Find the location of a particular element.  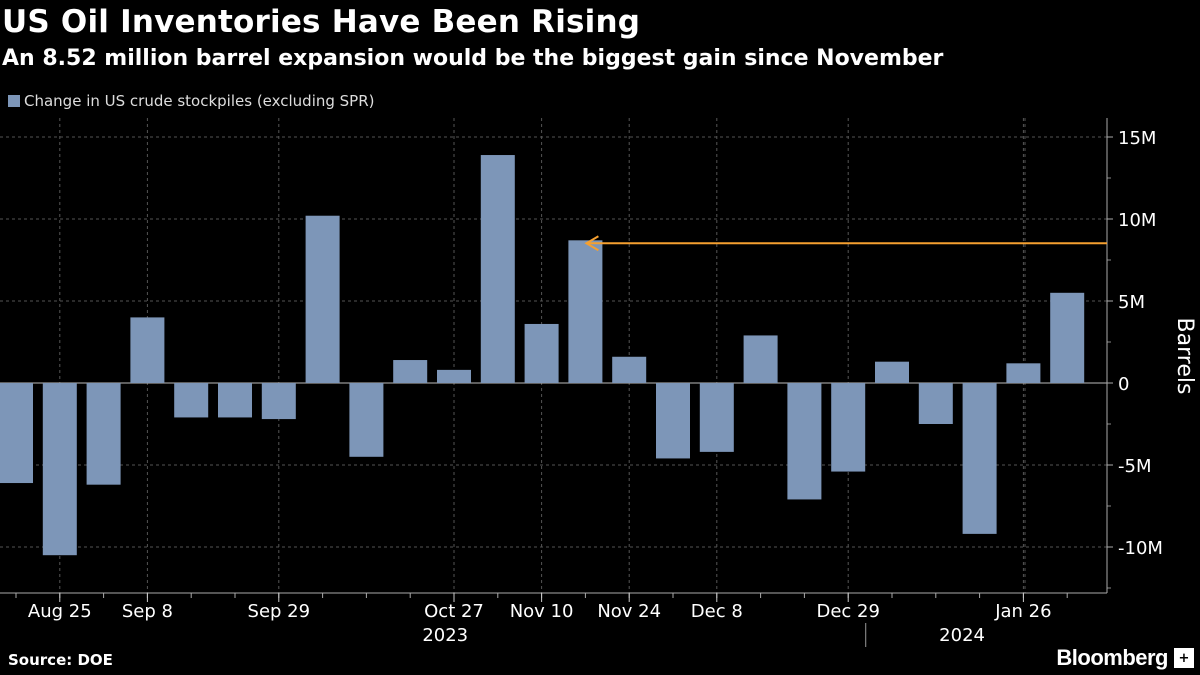

y-tick-label: -5M is located at coordinates (1134, 466).